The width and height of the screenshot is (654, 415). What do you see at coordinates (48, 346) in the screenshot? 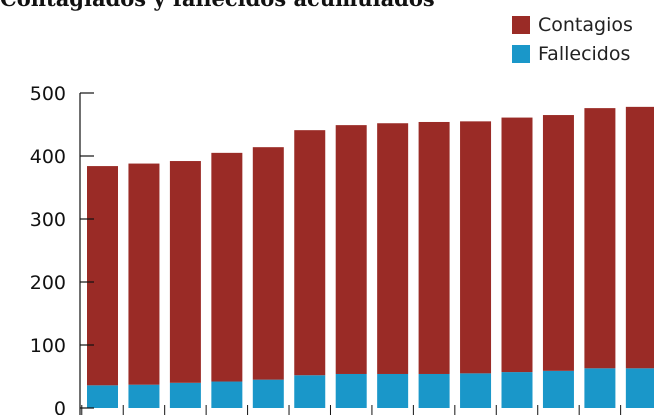
I see `y-tick-label-100: 100` at bounding box center [48, 346].